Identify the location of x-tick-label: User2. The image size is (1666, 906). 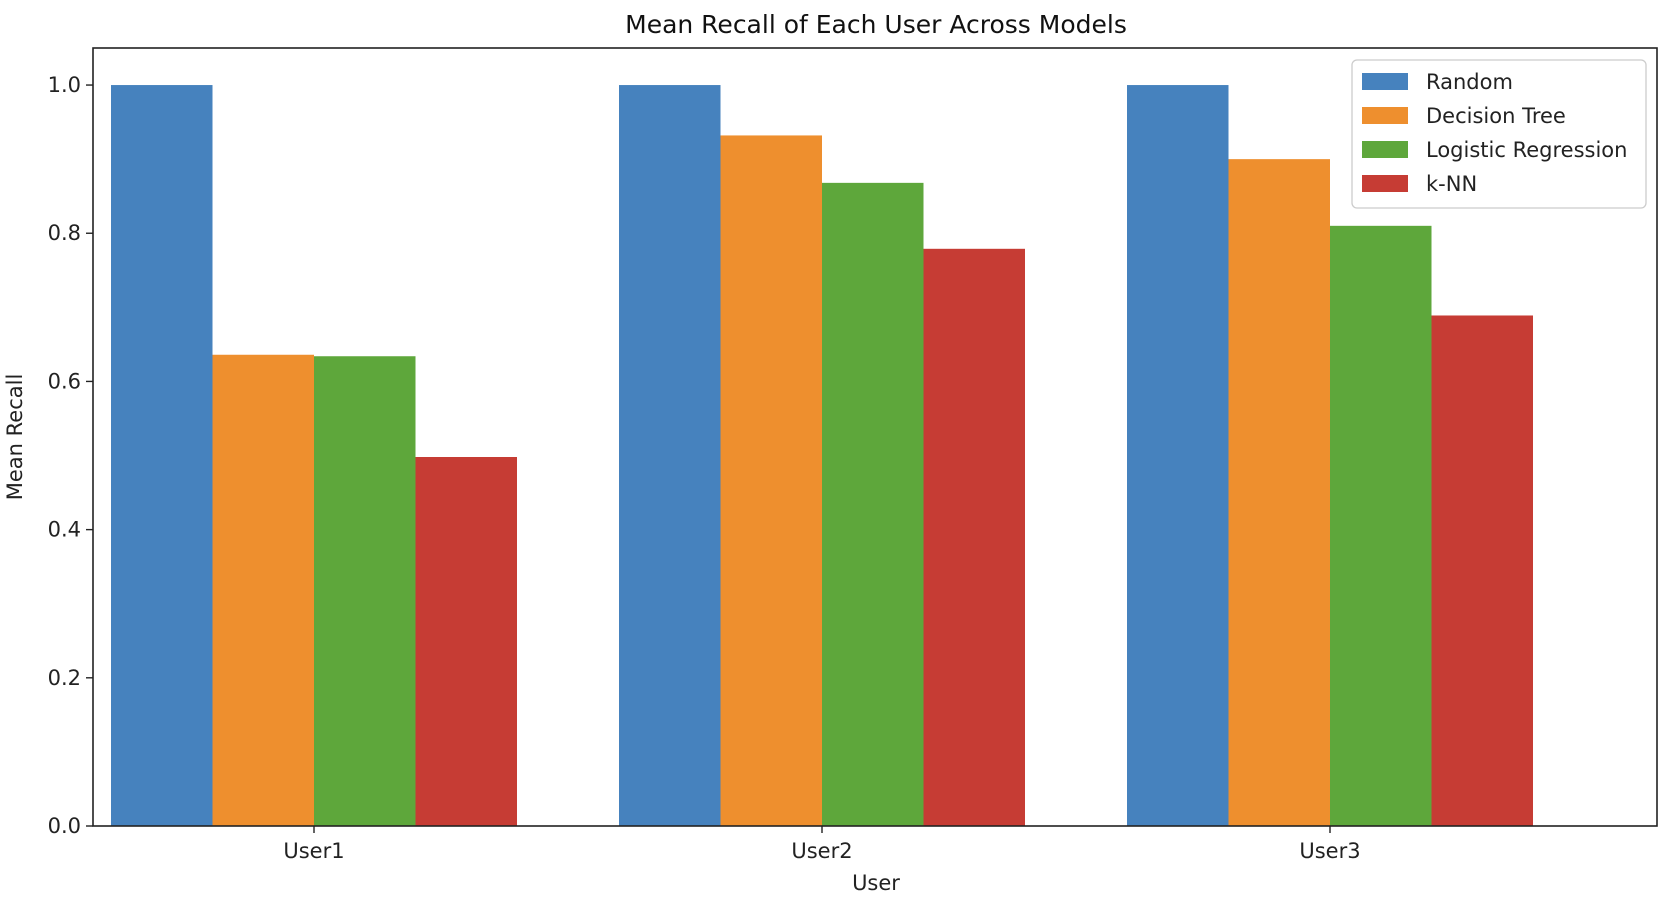
(821, 851).